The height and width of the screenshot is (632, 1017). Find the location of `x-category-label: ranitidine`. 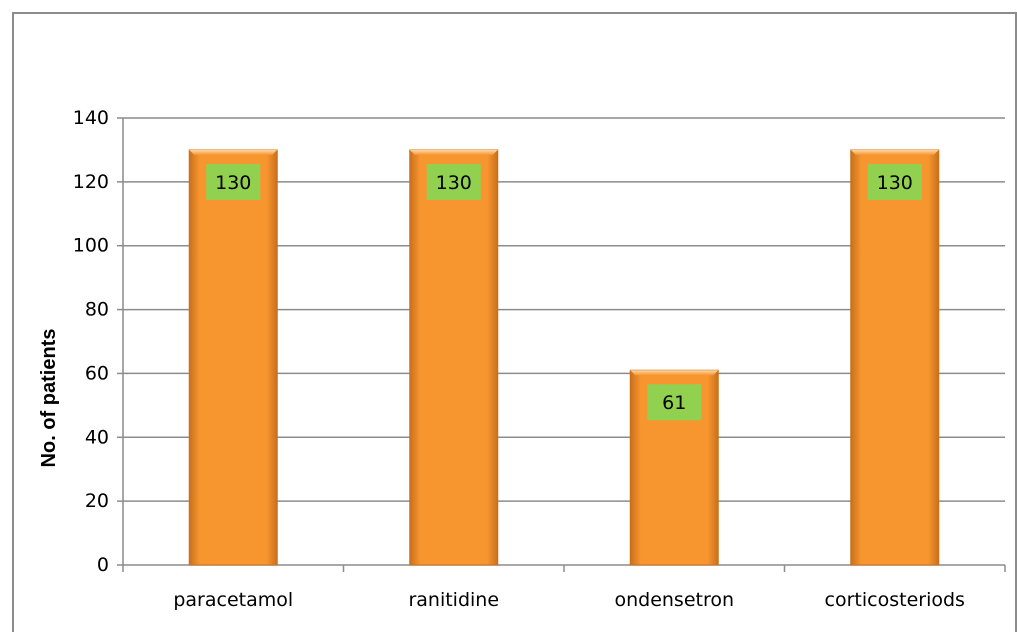

x-category-label: ranitidine is located at coordinates (453, 600).